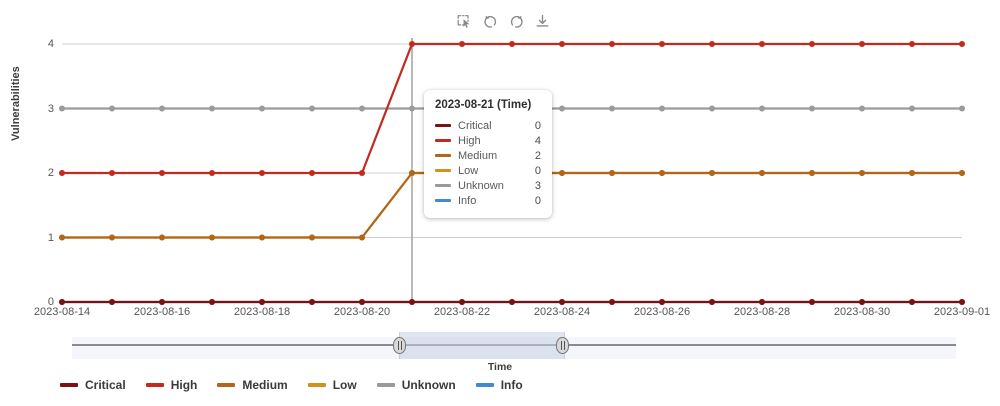 The image size is (1000, 406). I want to click on slider-selection-window, so click(482, 345).